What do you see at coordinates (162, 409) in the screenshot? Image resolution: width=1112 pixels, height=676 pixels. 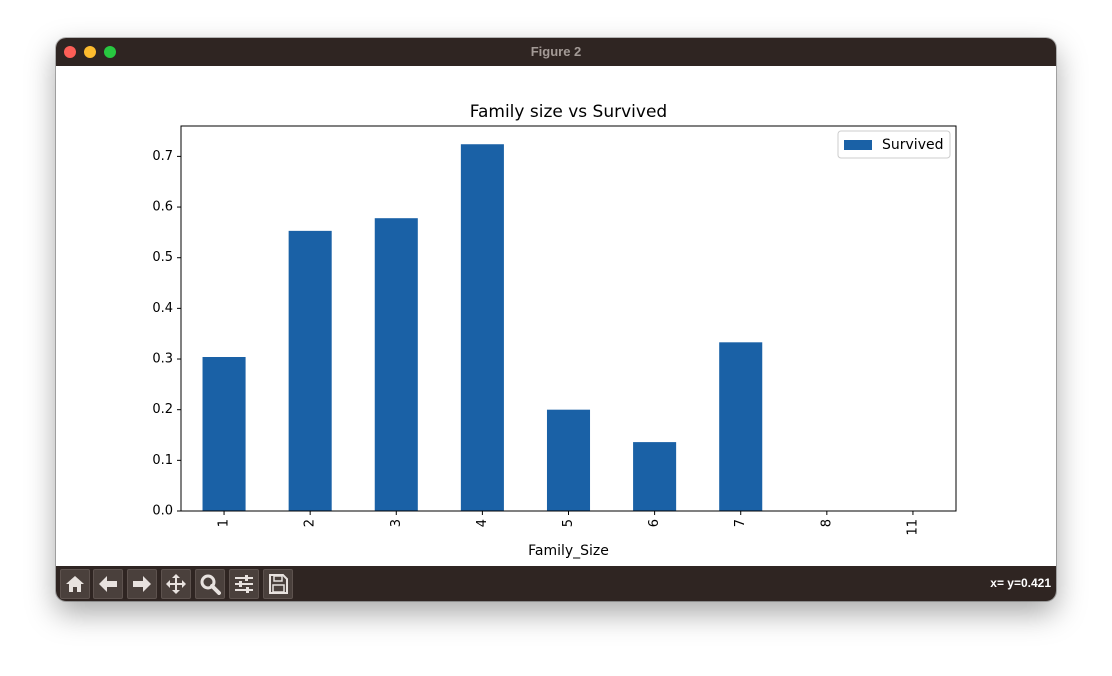 I see `y-tick-label: 0.2` at bounding box center [162, 409].